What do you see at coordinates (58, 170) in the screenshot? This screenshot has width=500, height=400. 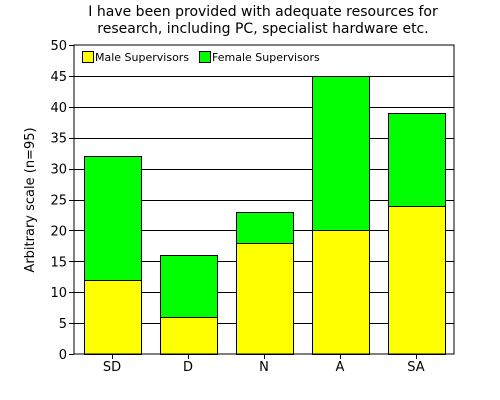 I see `y-tick-label: 30` at bounding box center [58, 170].